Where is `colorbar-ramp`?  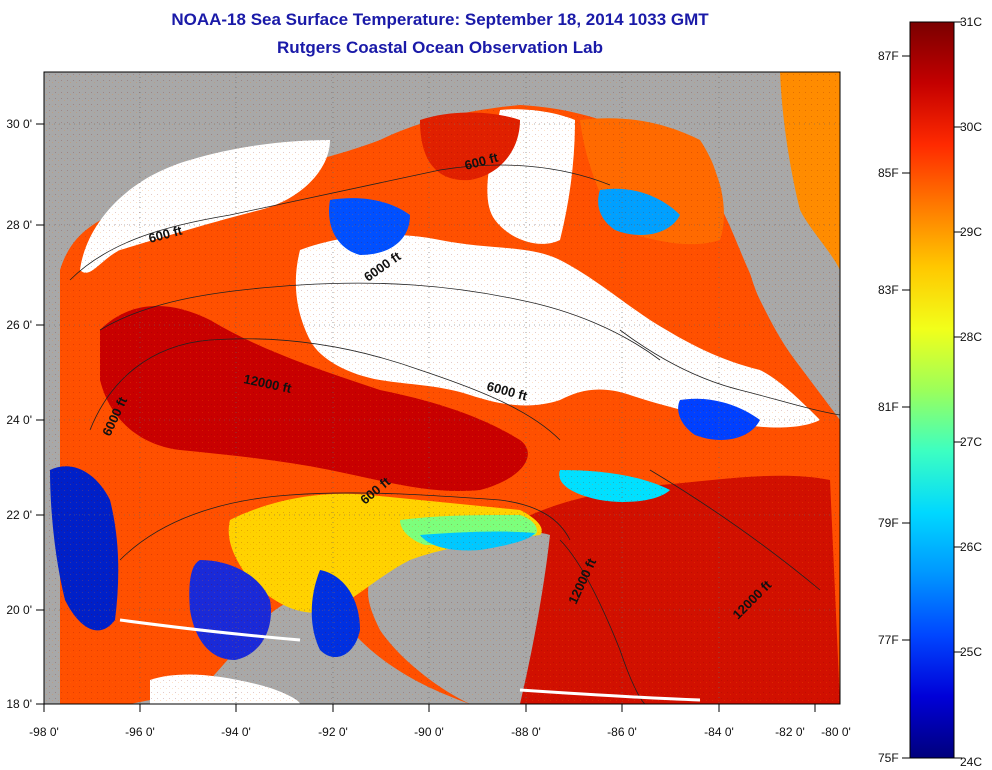 colorbar-ramp is located at coordinates (932, 390).